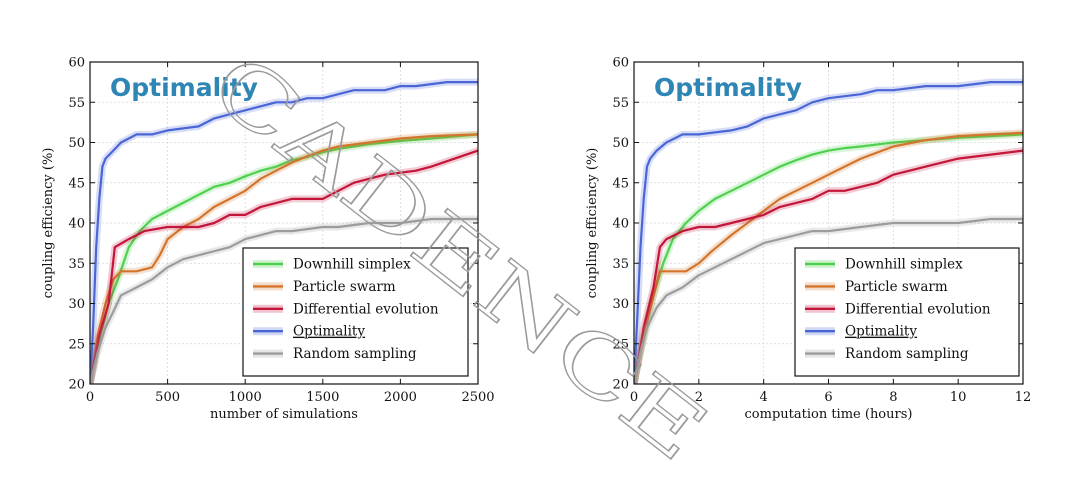 The width and height of the screenshot is (1080, 481). What do you see at coordinates (699, 397) in the screenshot?
I see `x-tick-label: 2` at bounding box center [699, 397].